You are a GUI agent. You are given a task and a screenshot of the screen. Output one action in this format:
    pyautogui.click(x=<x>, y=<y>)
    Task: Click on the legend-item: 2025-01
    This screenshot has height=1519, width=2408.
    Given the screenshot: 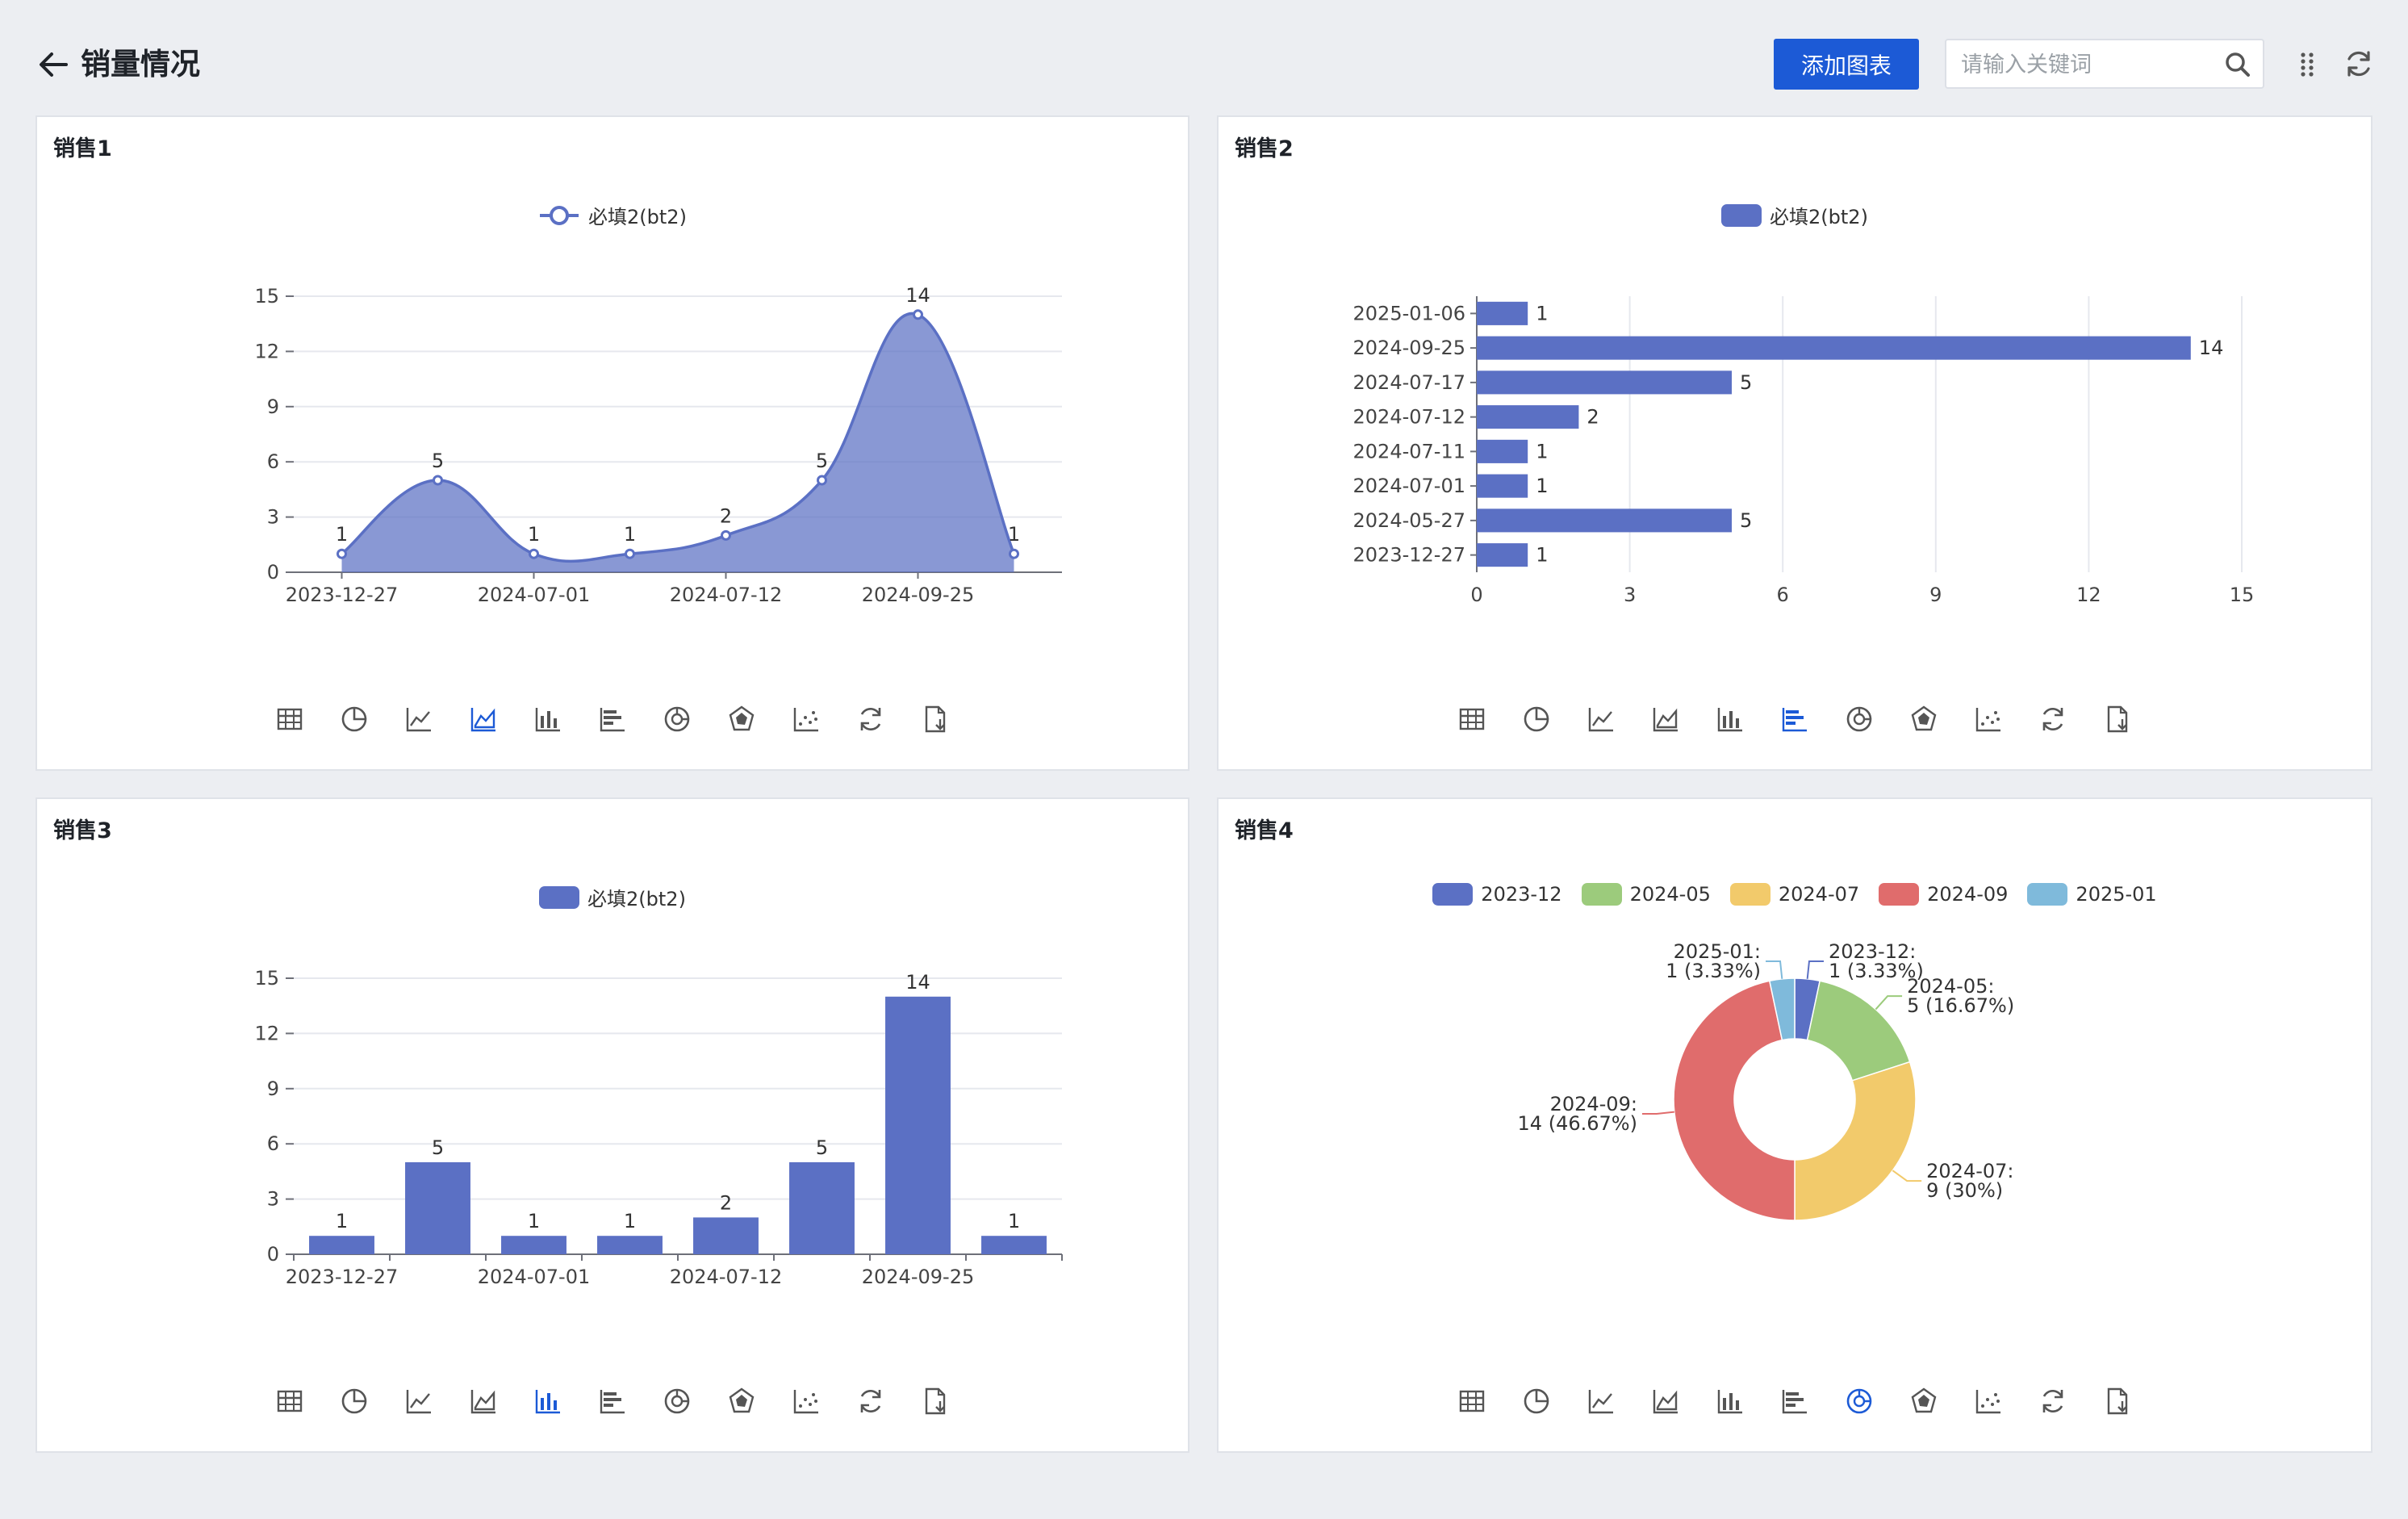 What is the action you would take?
    pyautogui.click(x=2092, y=894)
    